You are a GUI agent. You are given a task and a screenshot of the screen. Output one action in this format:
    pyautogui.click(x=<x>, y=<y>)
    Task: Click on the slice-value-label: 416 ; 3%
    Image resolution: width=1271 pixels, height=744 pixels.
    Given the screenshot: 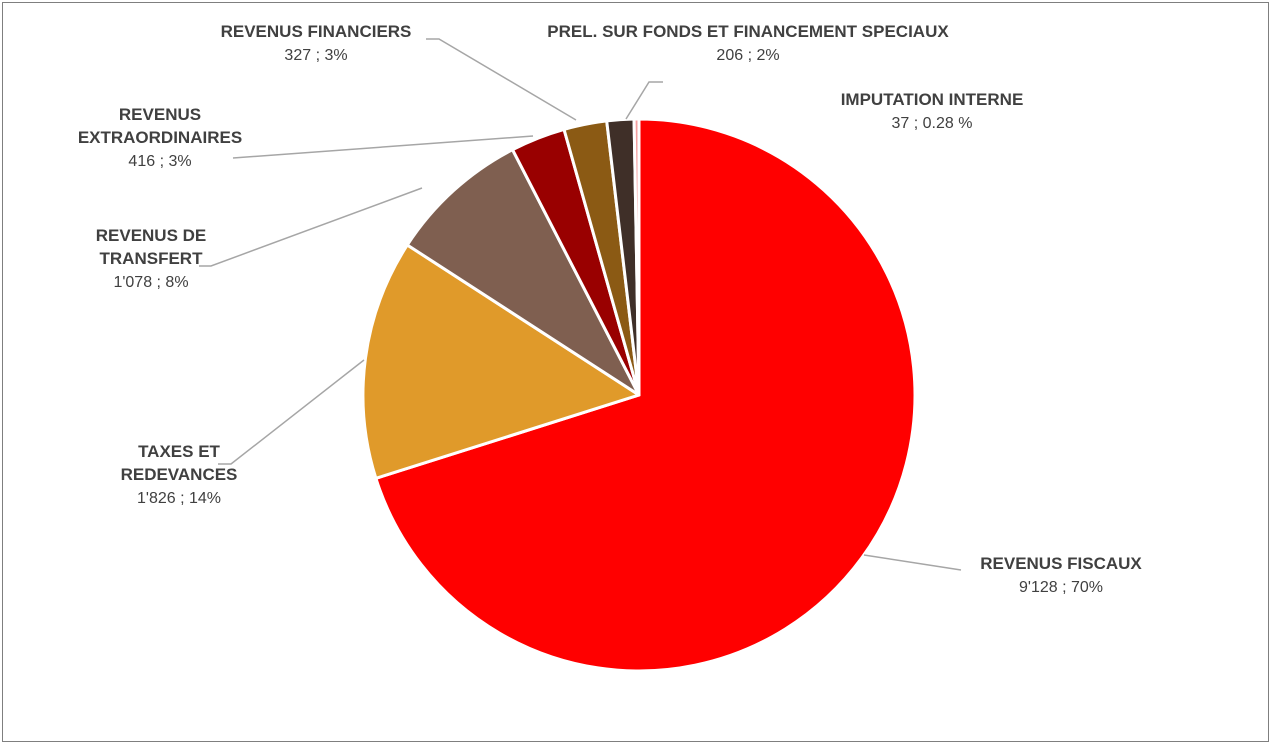 What is the action you would take?
    pyautogui.click(x=159, y=161)
    